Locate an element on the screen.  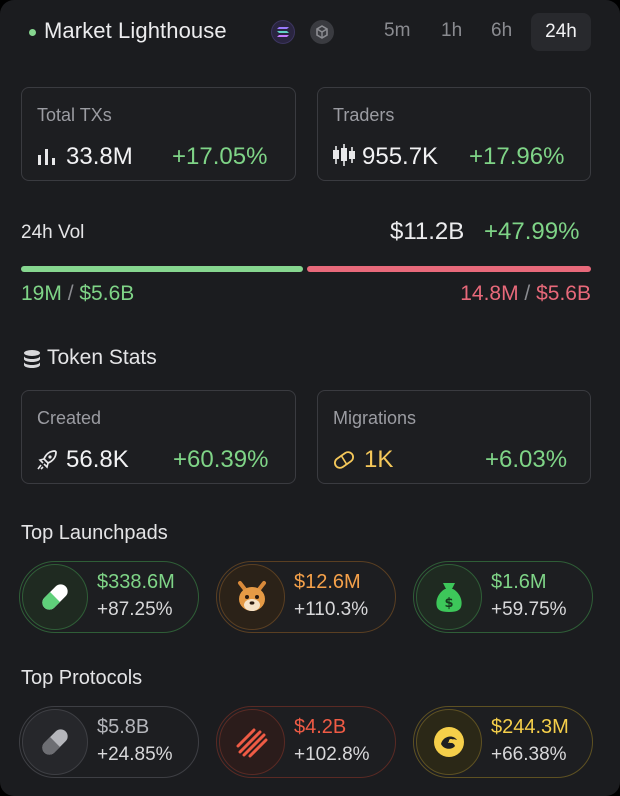
database-icon is located at coordinates (32, 359).